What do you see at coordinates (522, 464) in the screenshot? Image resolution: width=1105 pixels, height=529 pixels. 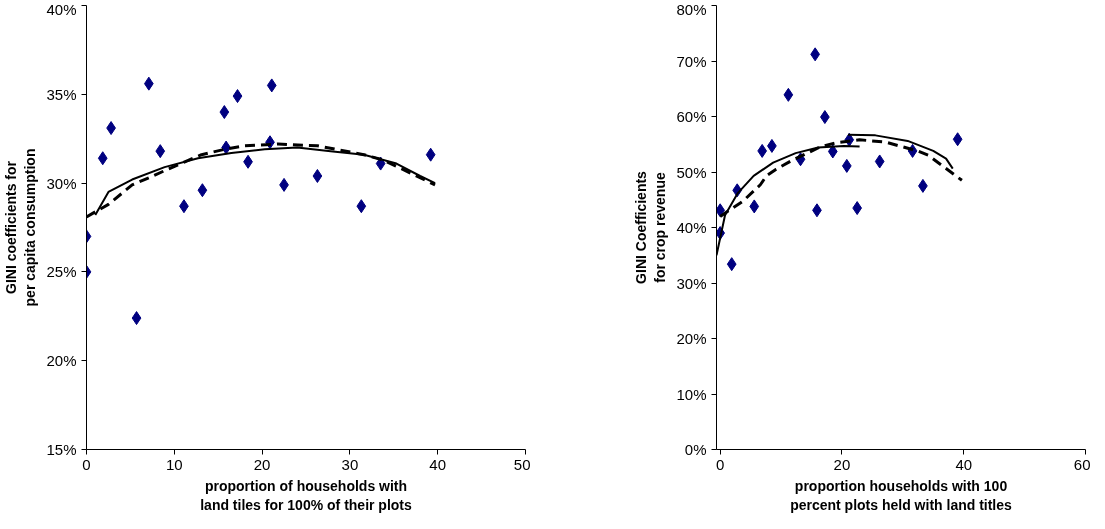 I see `x-tick-label: 50` at bounding box center [522, 464].